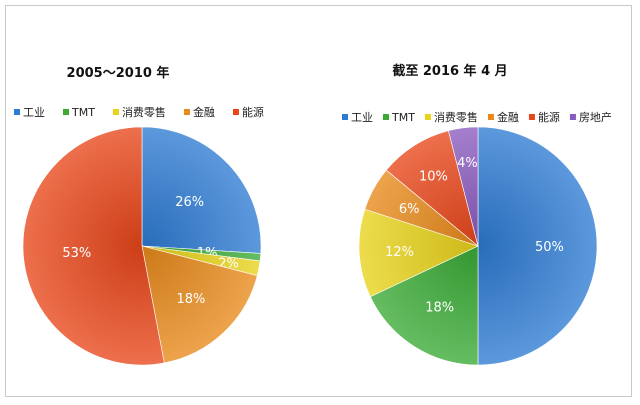 This screenshot has height=405, width=640. What do you see at coordinates (467, 163) in the screenshot?
I see `slice-label-1-5: 4%` at bounding box center [467, 163].